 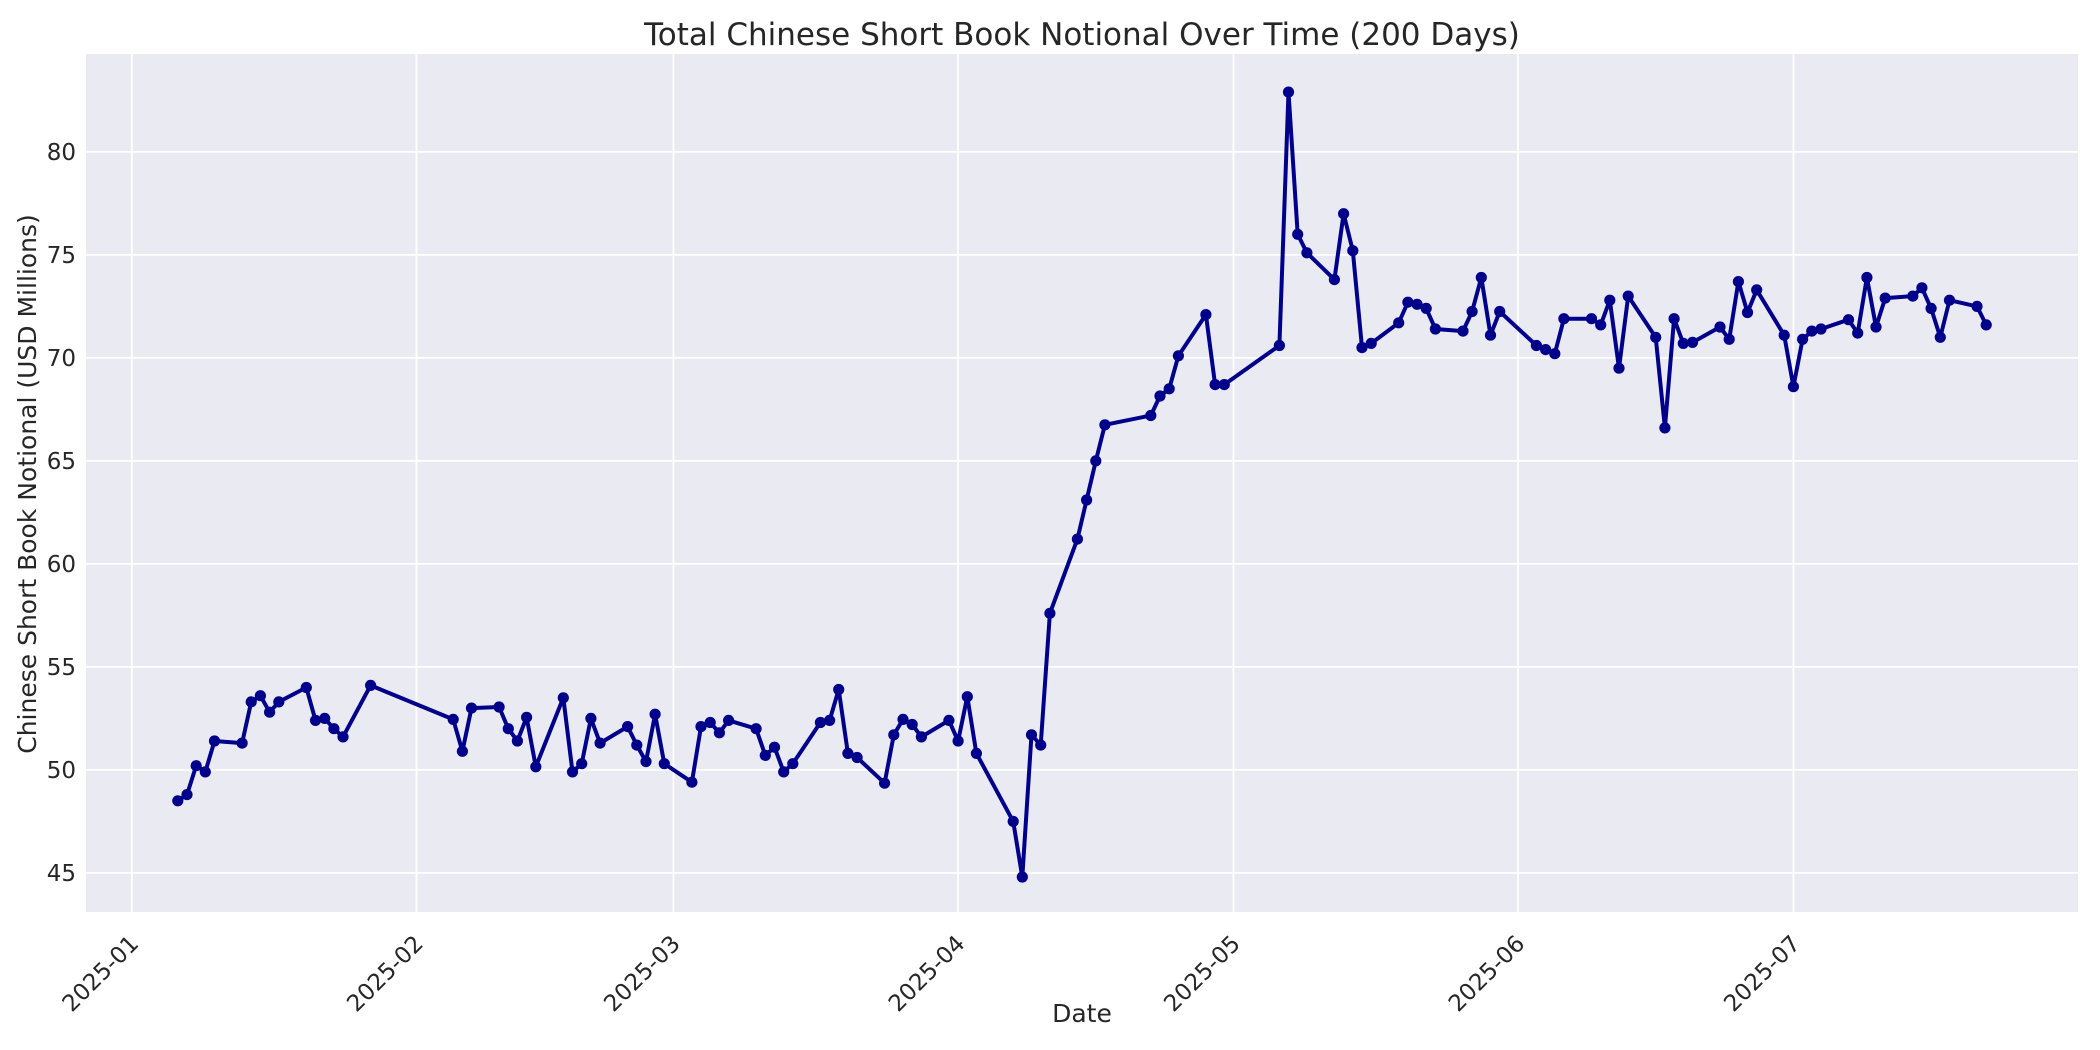 I want to click on x-tick-label: 2025-04, so click(x=927, y=974).